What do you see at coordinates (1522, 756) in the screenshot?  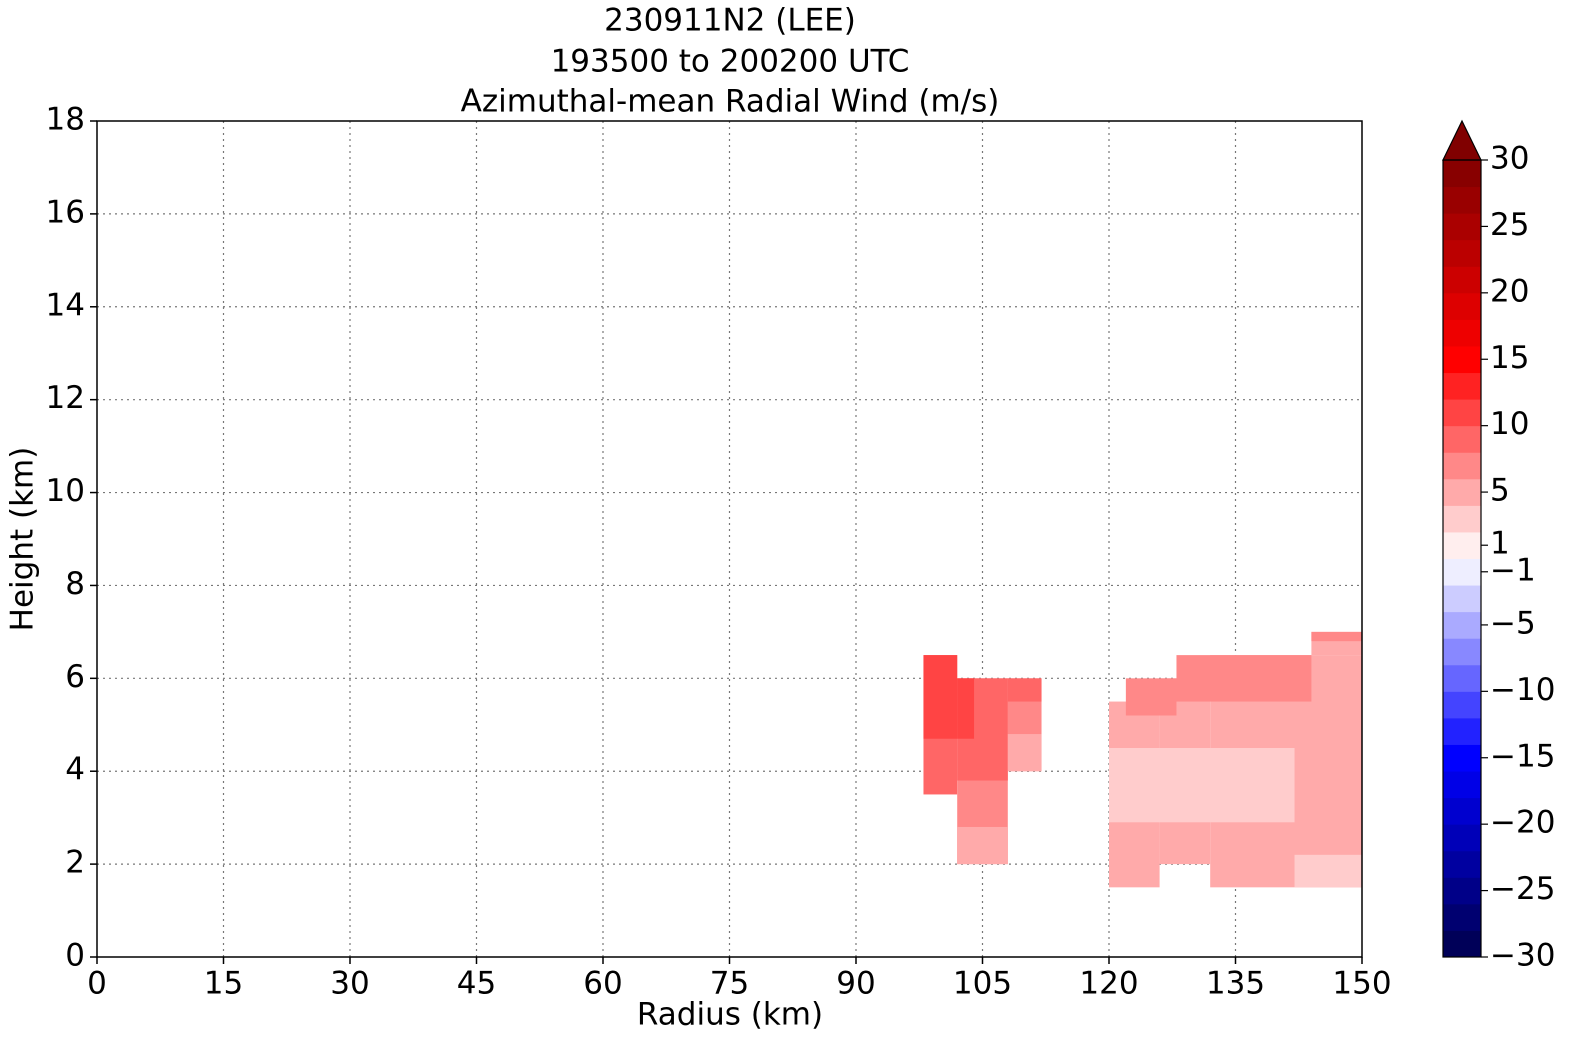 I see `colorbar-tick-label: −15` at bounding box center [1522, 756].